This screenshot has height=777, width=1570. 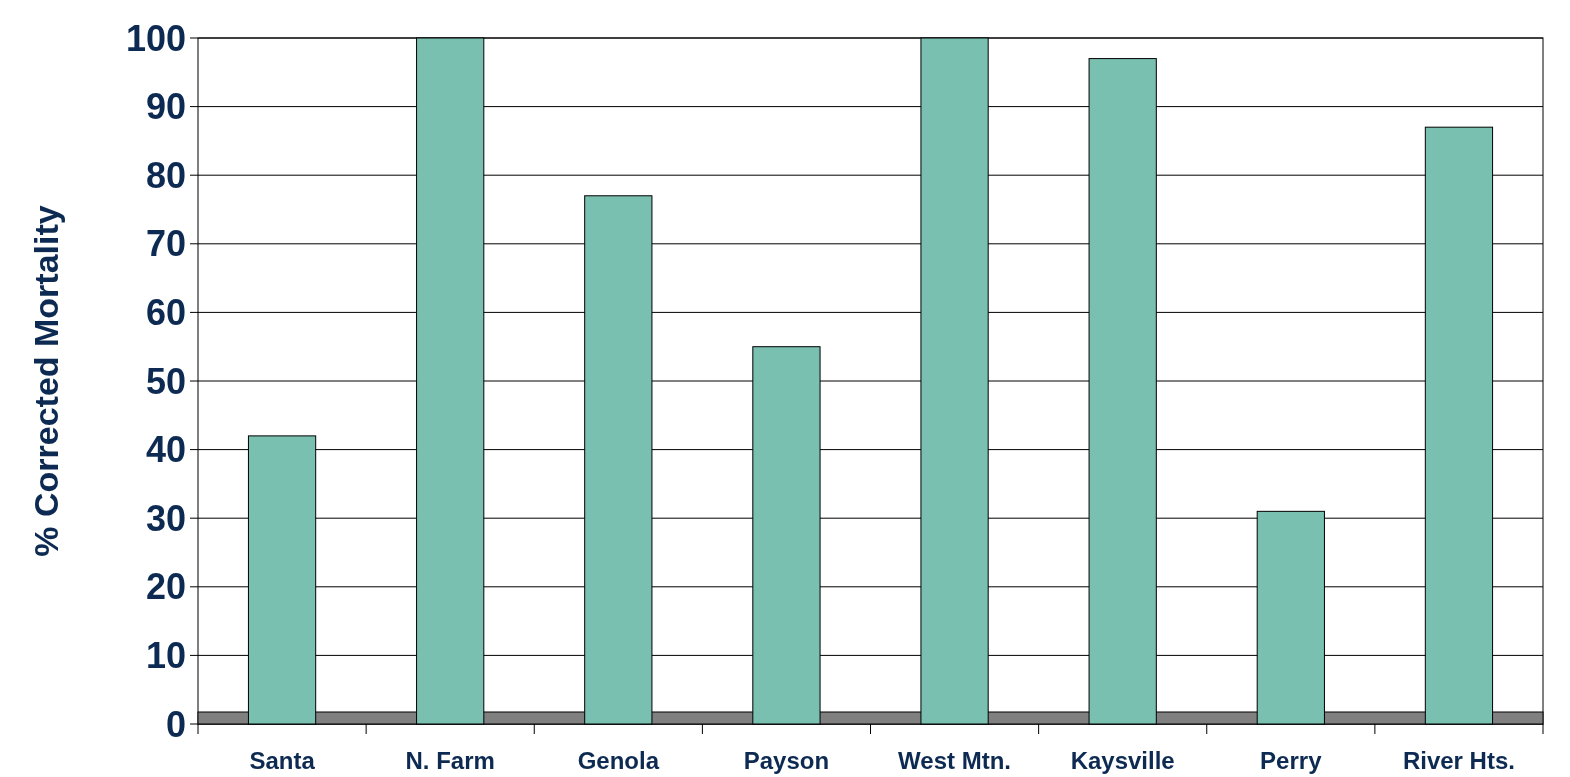 What do you see at coordinates (155, 38) in the screenshot?
I see `y-tick-label: 100` at bounding box center [155, 38].